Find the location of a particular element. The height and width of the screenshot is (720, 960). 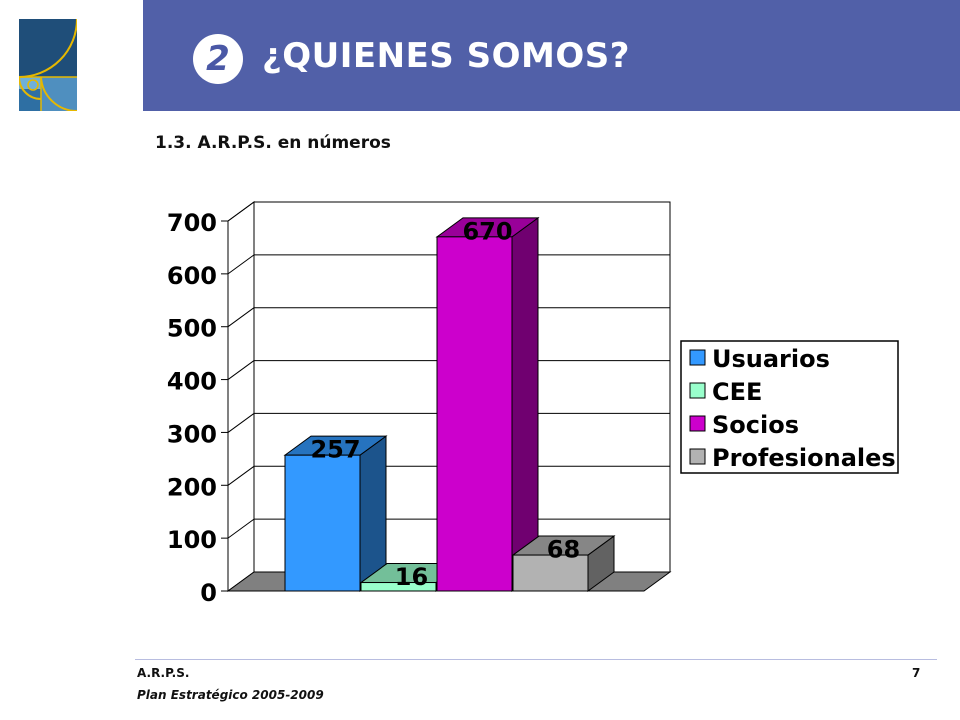

legend-swatch-profesionales is located at coordinates (697, 456).